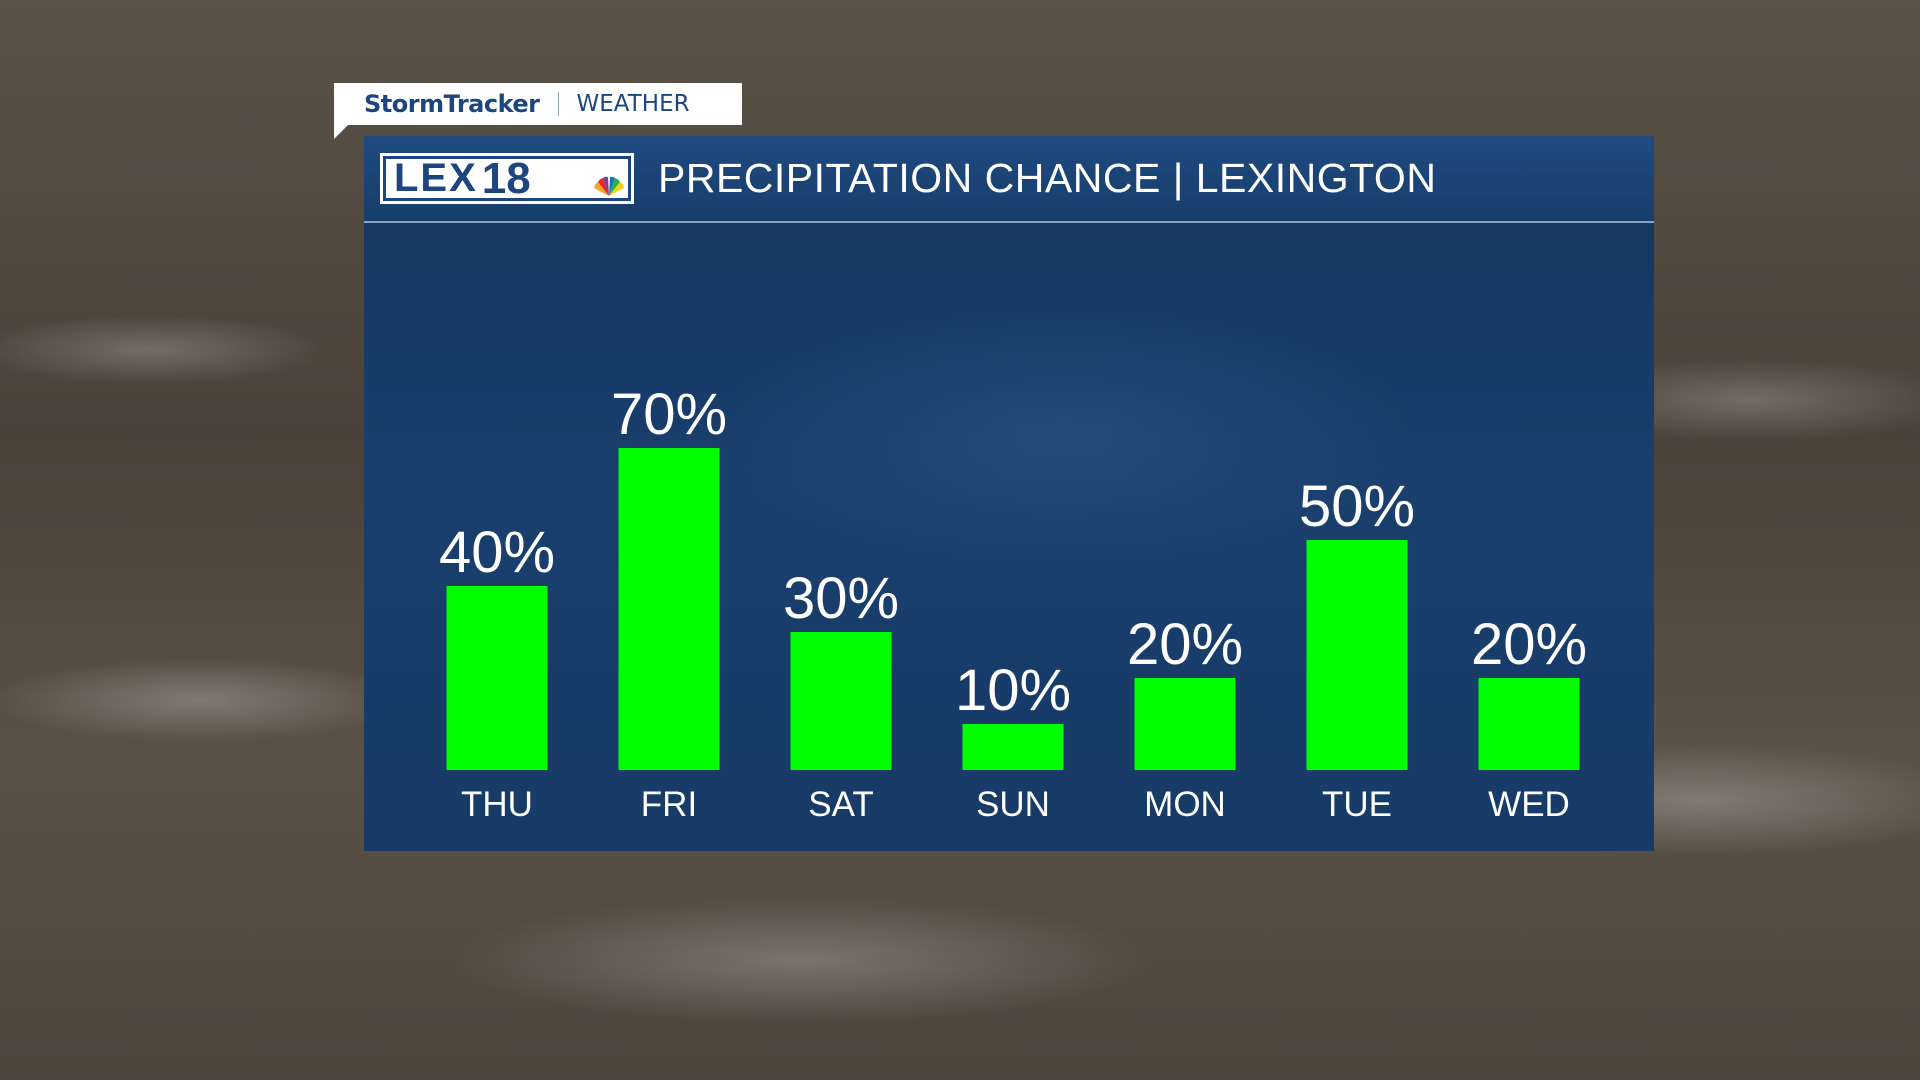 Image resolution: width=1920 pixels, height=1080 pixels. Describe the element at coordinates (840, 804) in the screenshot. I see `day-label: SAT` at that location.